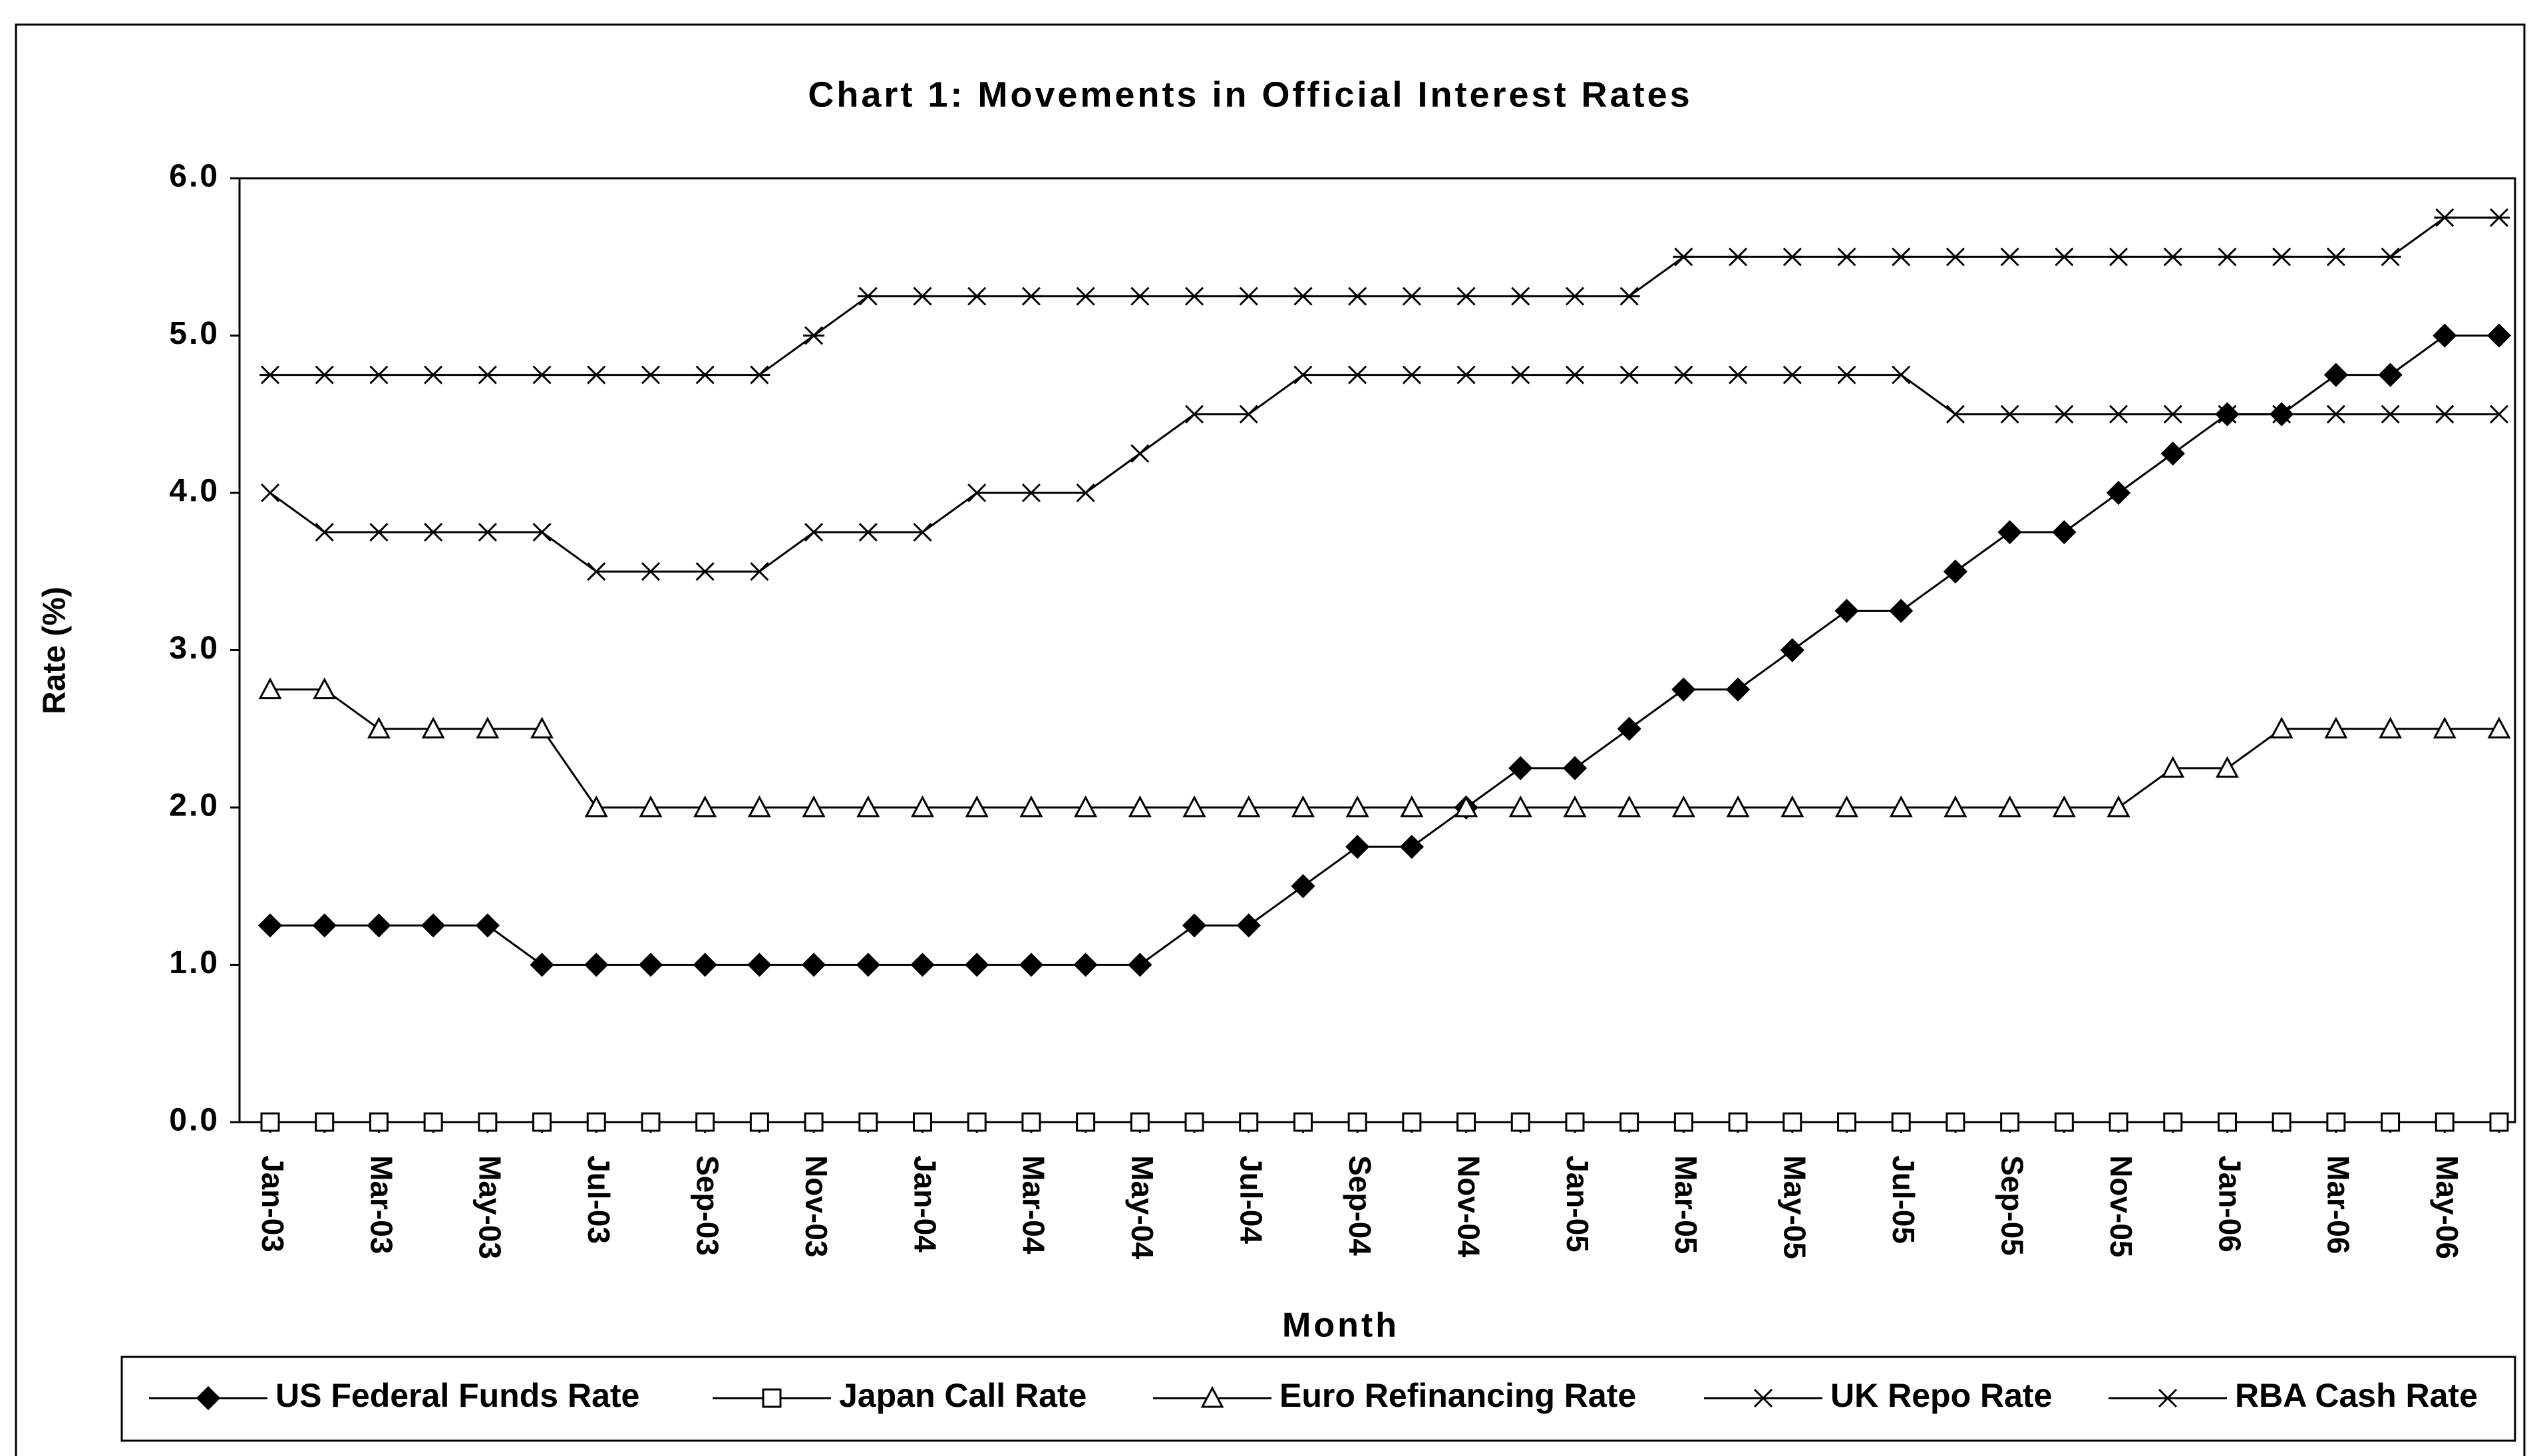  What do you see at coordinates (2121, 1206) in the screenshot?
I see `x-tick-label: Nov-05` at bounding box center [2121, 1206].